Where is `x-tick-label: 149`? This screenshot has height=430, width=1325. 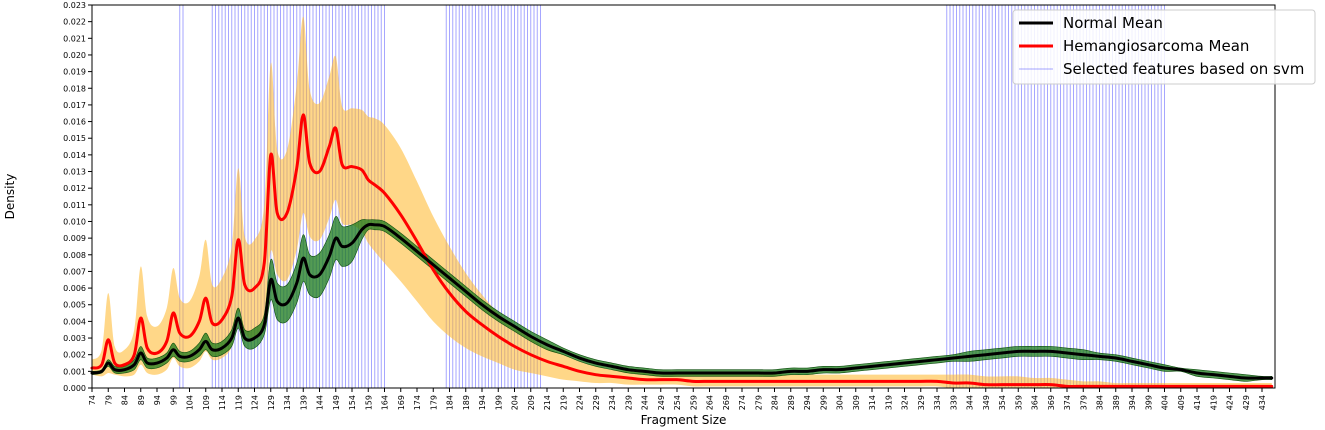
x-tick-label: 149 is located at coordinates (336, 402).